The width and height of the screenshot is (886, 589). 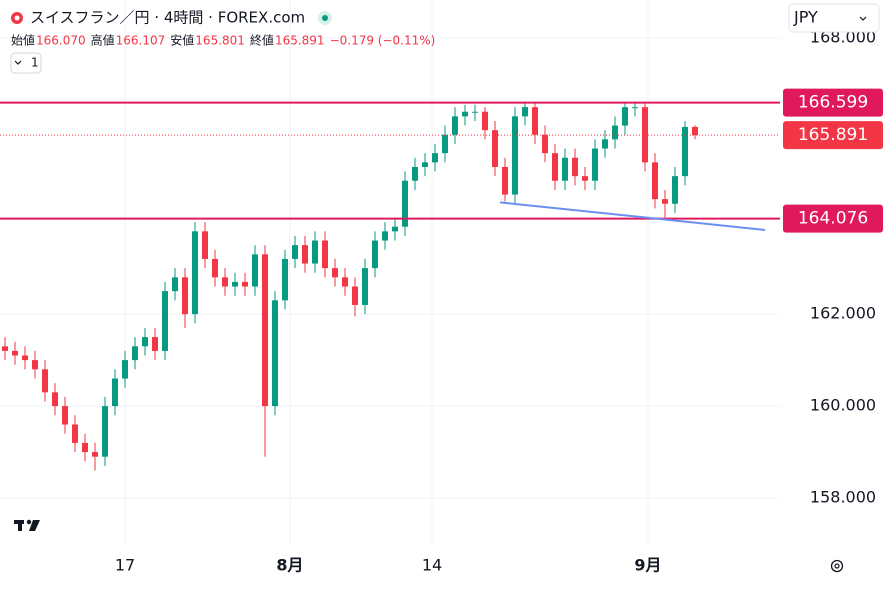 I want to click on price-label: 166.599, so click(x=833, y=103).